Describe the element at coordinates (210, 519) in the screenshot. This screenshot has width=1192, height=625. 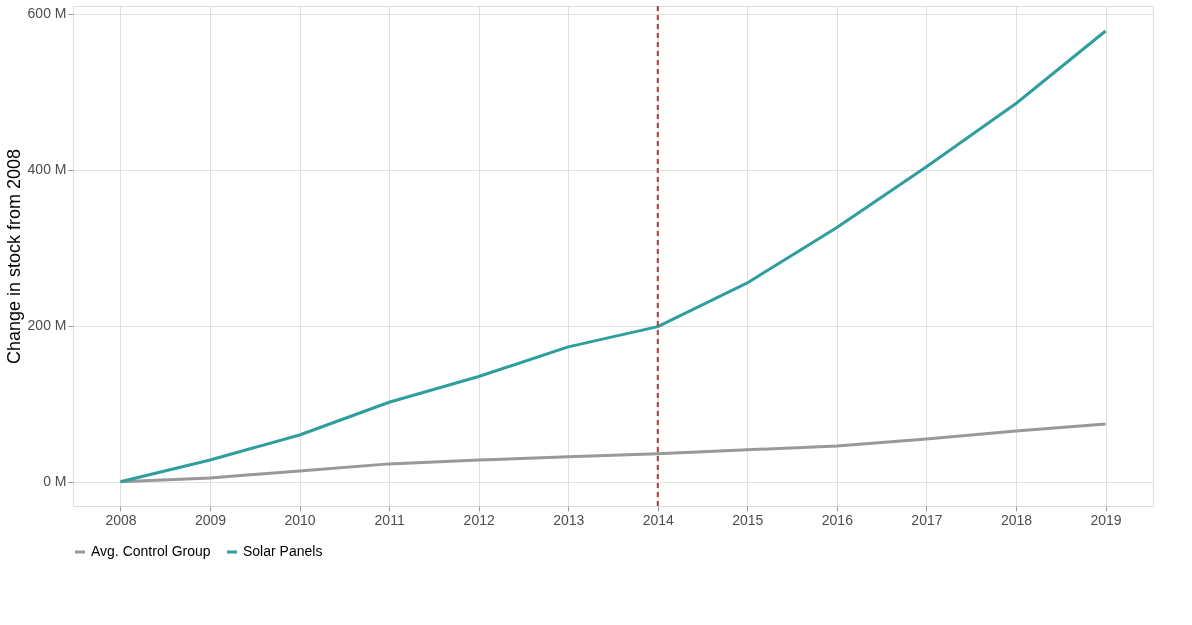
I see `x-tick-label: 2009` at that location.